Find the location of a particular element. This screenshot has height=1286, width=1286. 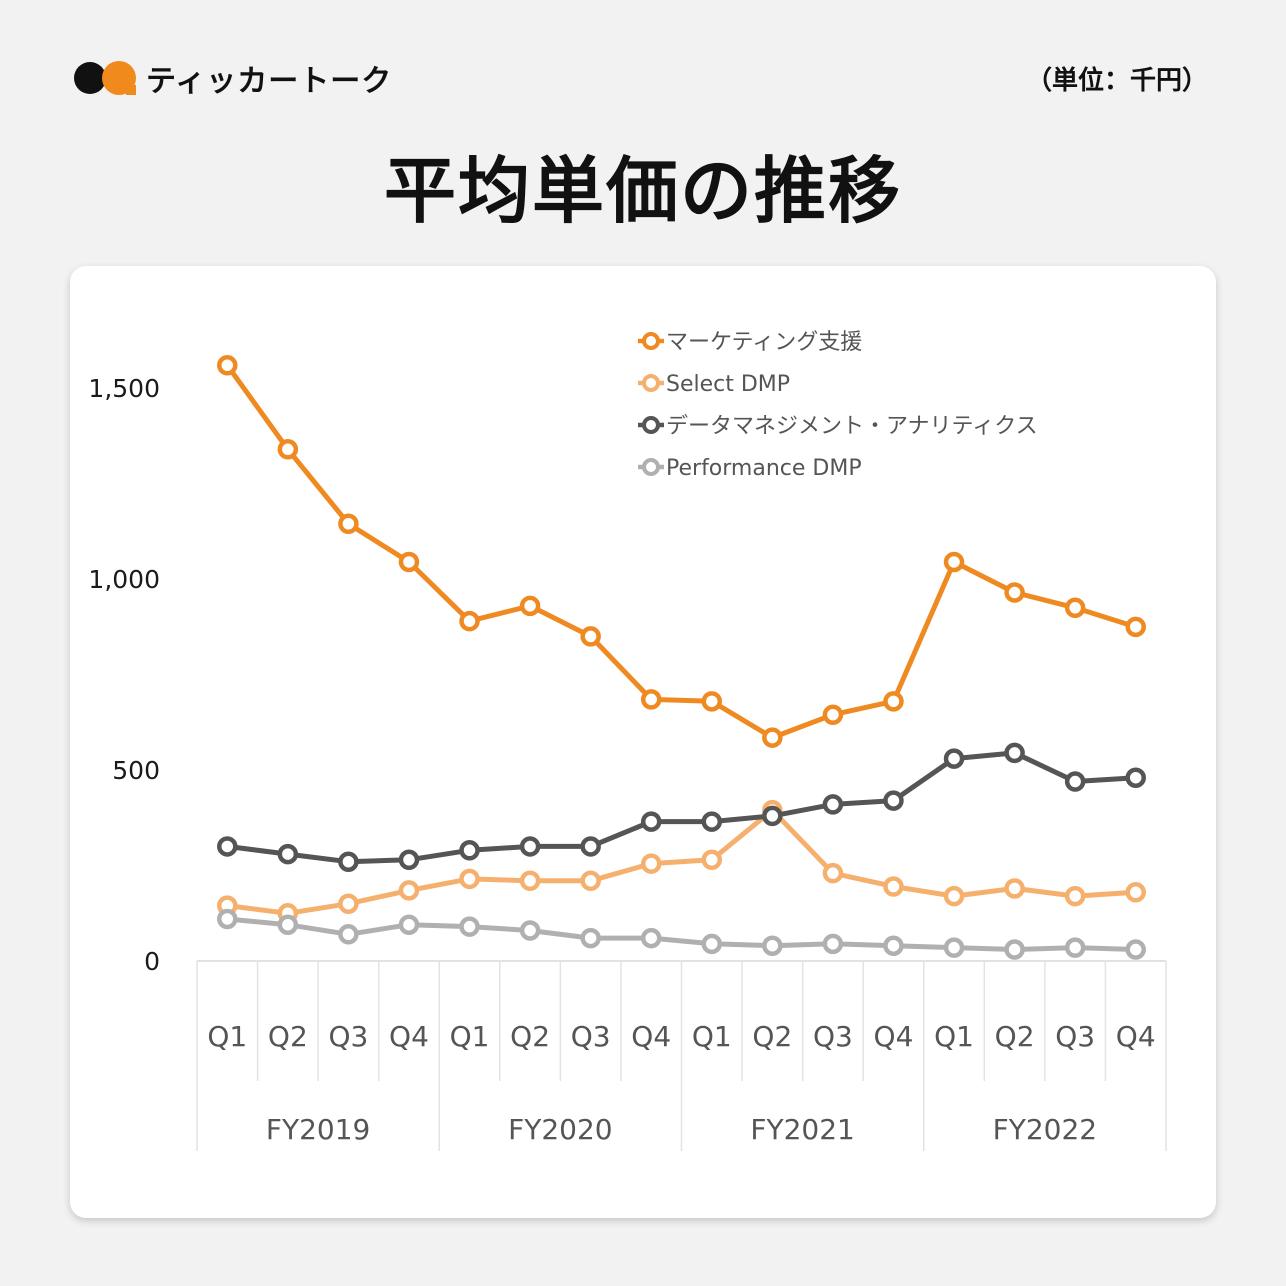

legend-item: マーケティング支援 is located at coordinates (750, 342).